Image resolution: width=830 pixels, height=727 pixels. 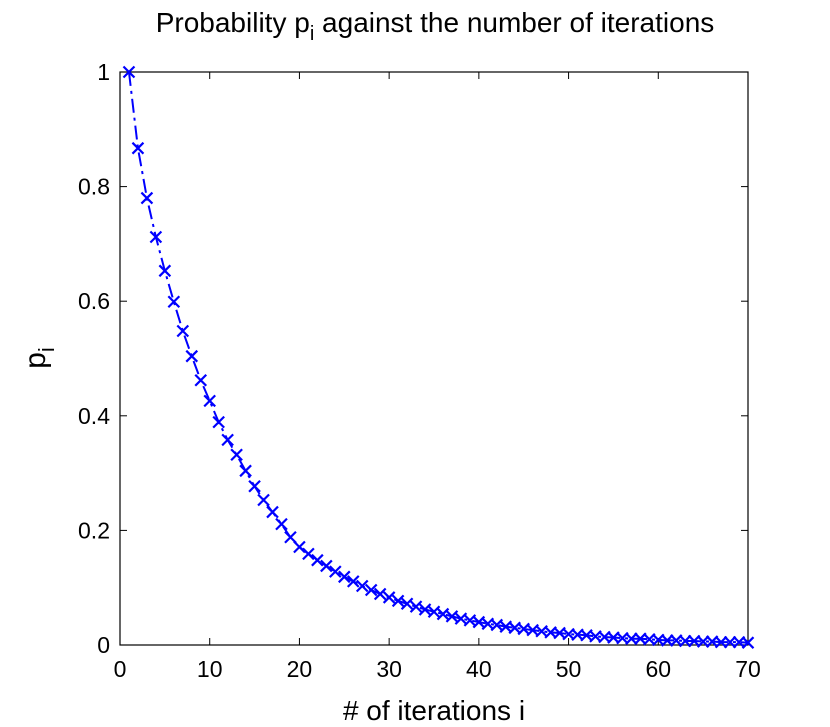 I want to click on title-text: Probability p, so click(x=233, y=22).